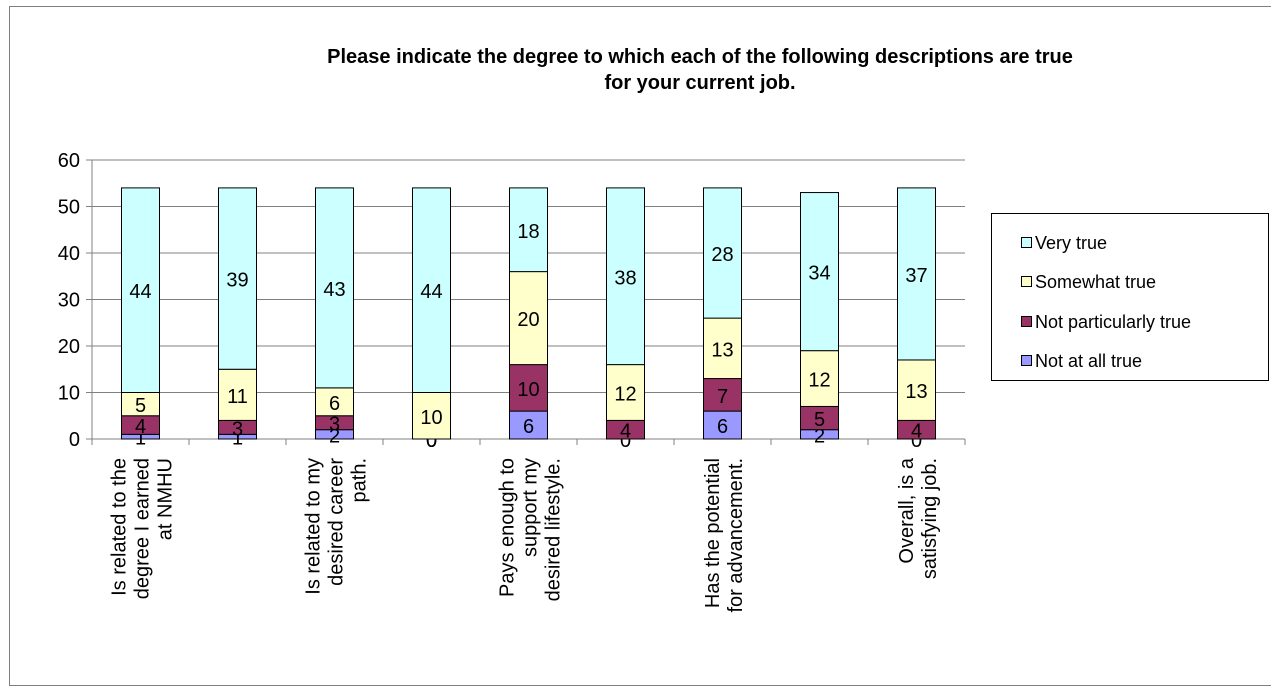  I want to click on legend-label-not-at-all-true: Not at all true, so click(1089, 361).